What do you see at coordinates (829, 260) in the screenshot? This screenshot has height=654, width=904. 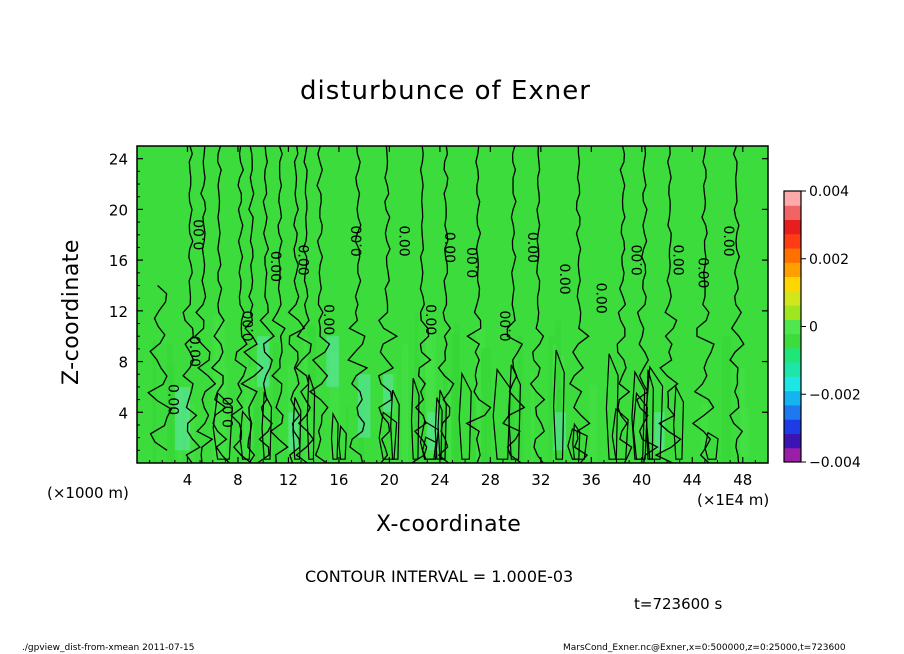 I see `colorbar-tick-label: 0.002` at bounding box center [829, 260].